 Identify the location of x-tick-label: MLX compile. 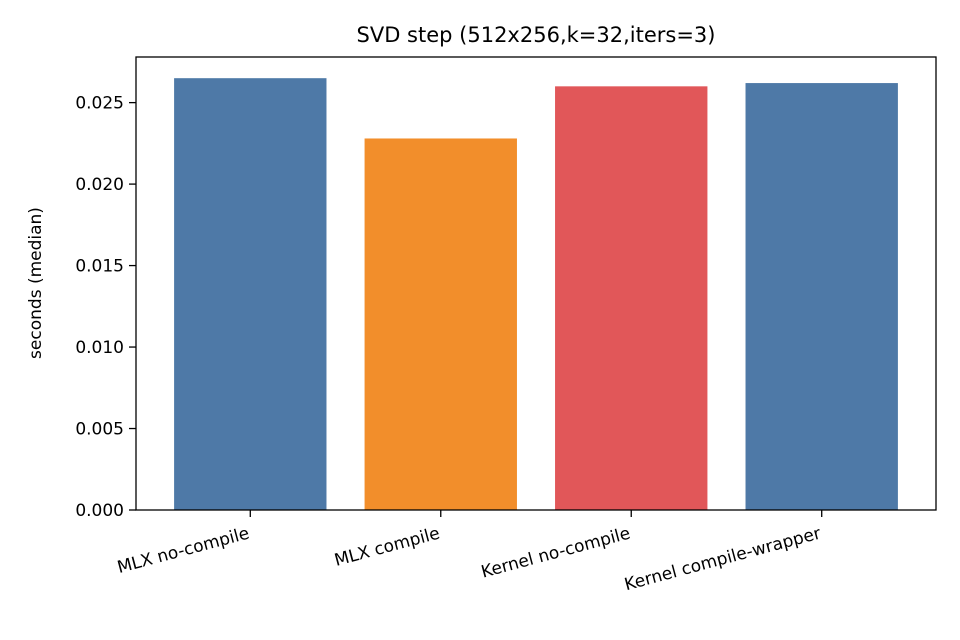
(387, 547).